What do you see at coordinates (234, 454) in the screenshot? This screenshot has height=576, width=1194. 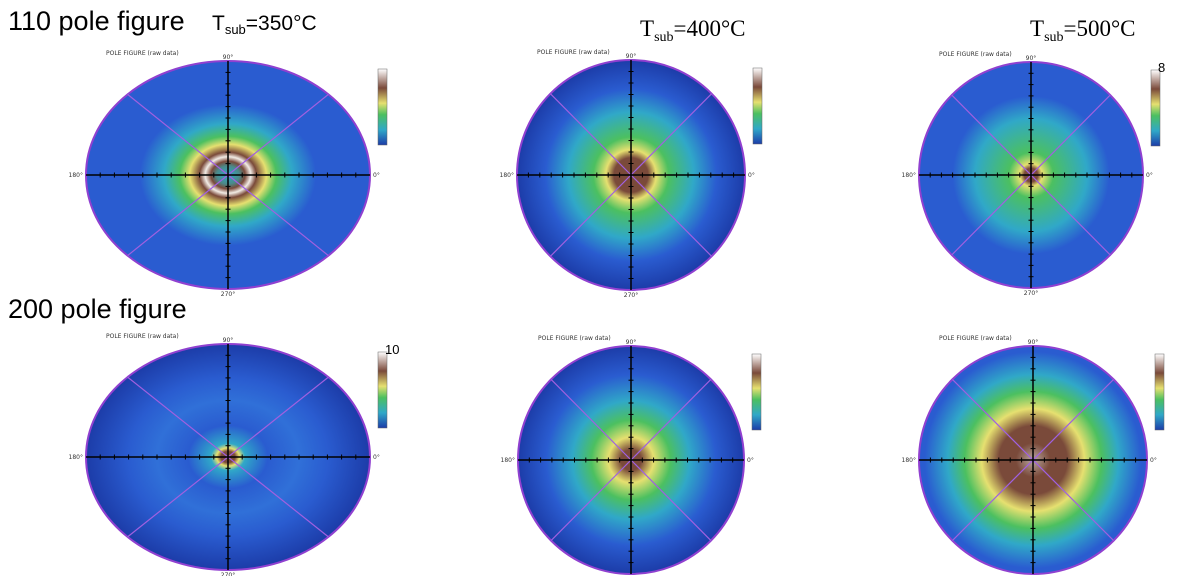 I see `pole-figure-panel: POLE FIGURE (raw data) 90° 270° 180° 0° 10` at bounding box center [234, 454].